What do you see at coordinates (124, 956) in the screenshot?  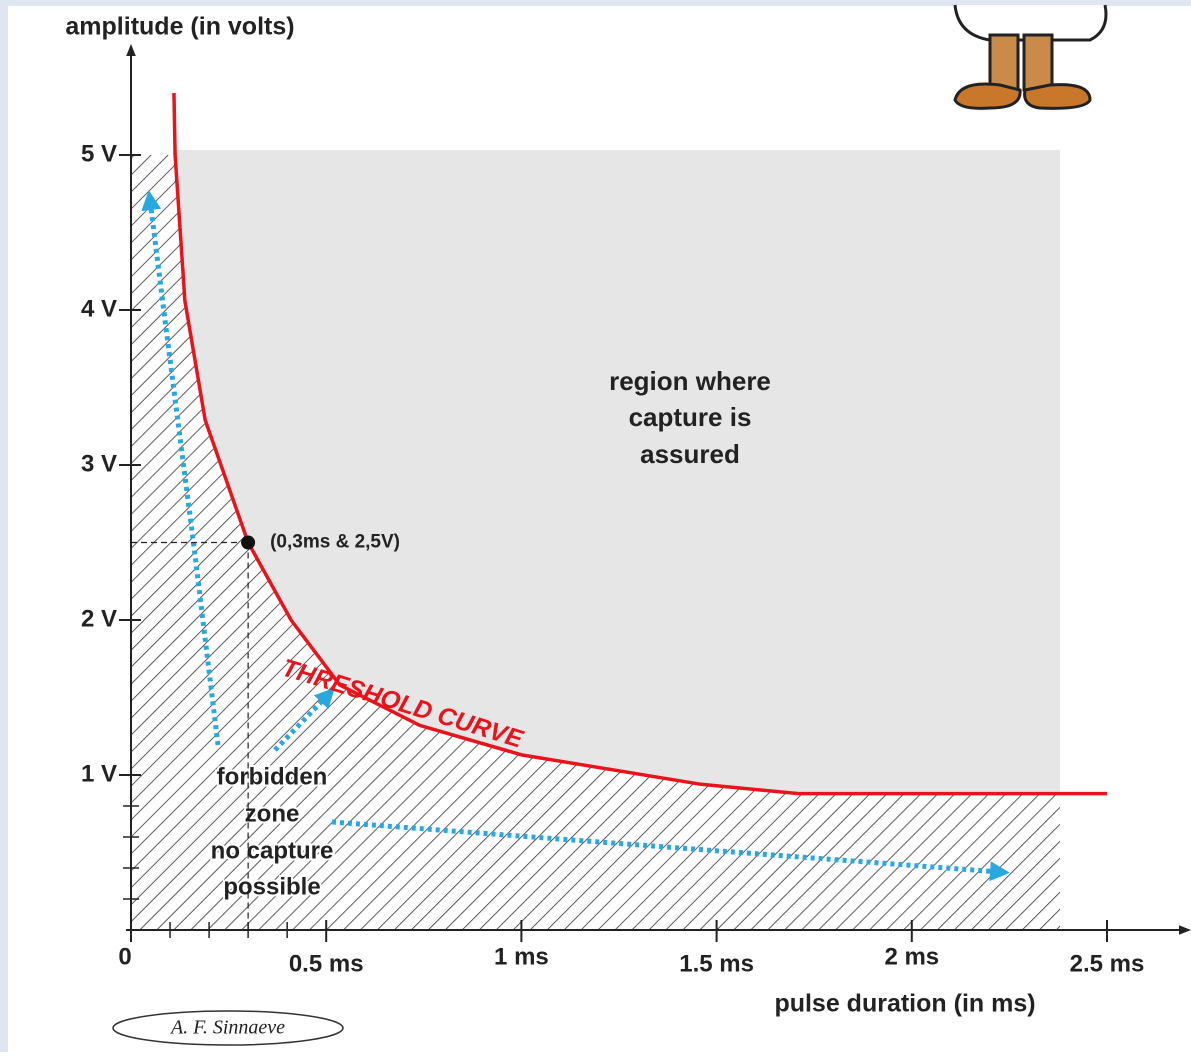 I see `x-tick-label: 0` at bounding box center [124, 956].